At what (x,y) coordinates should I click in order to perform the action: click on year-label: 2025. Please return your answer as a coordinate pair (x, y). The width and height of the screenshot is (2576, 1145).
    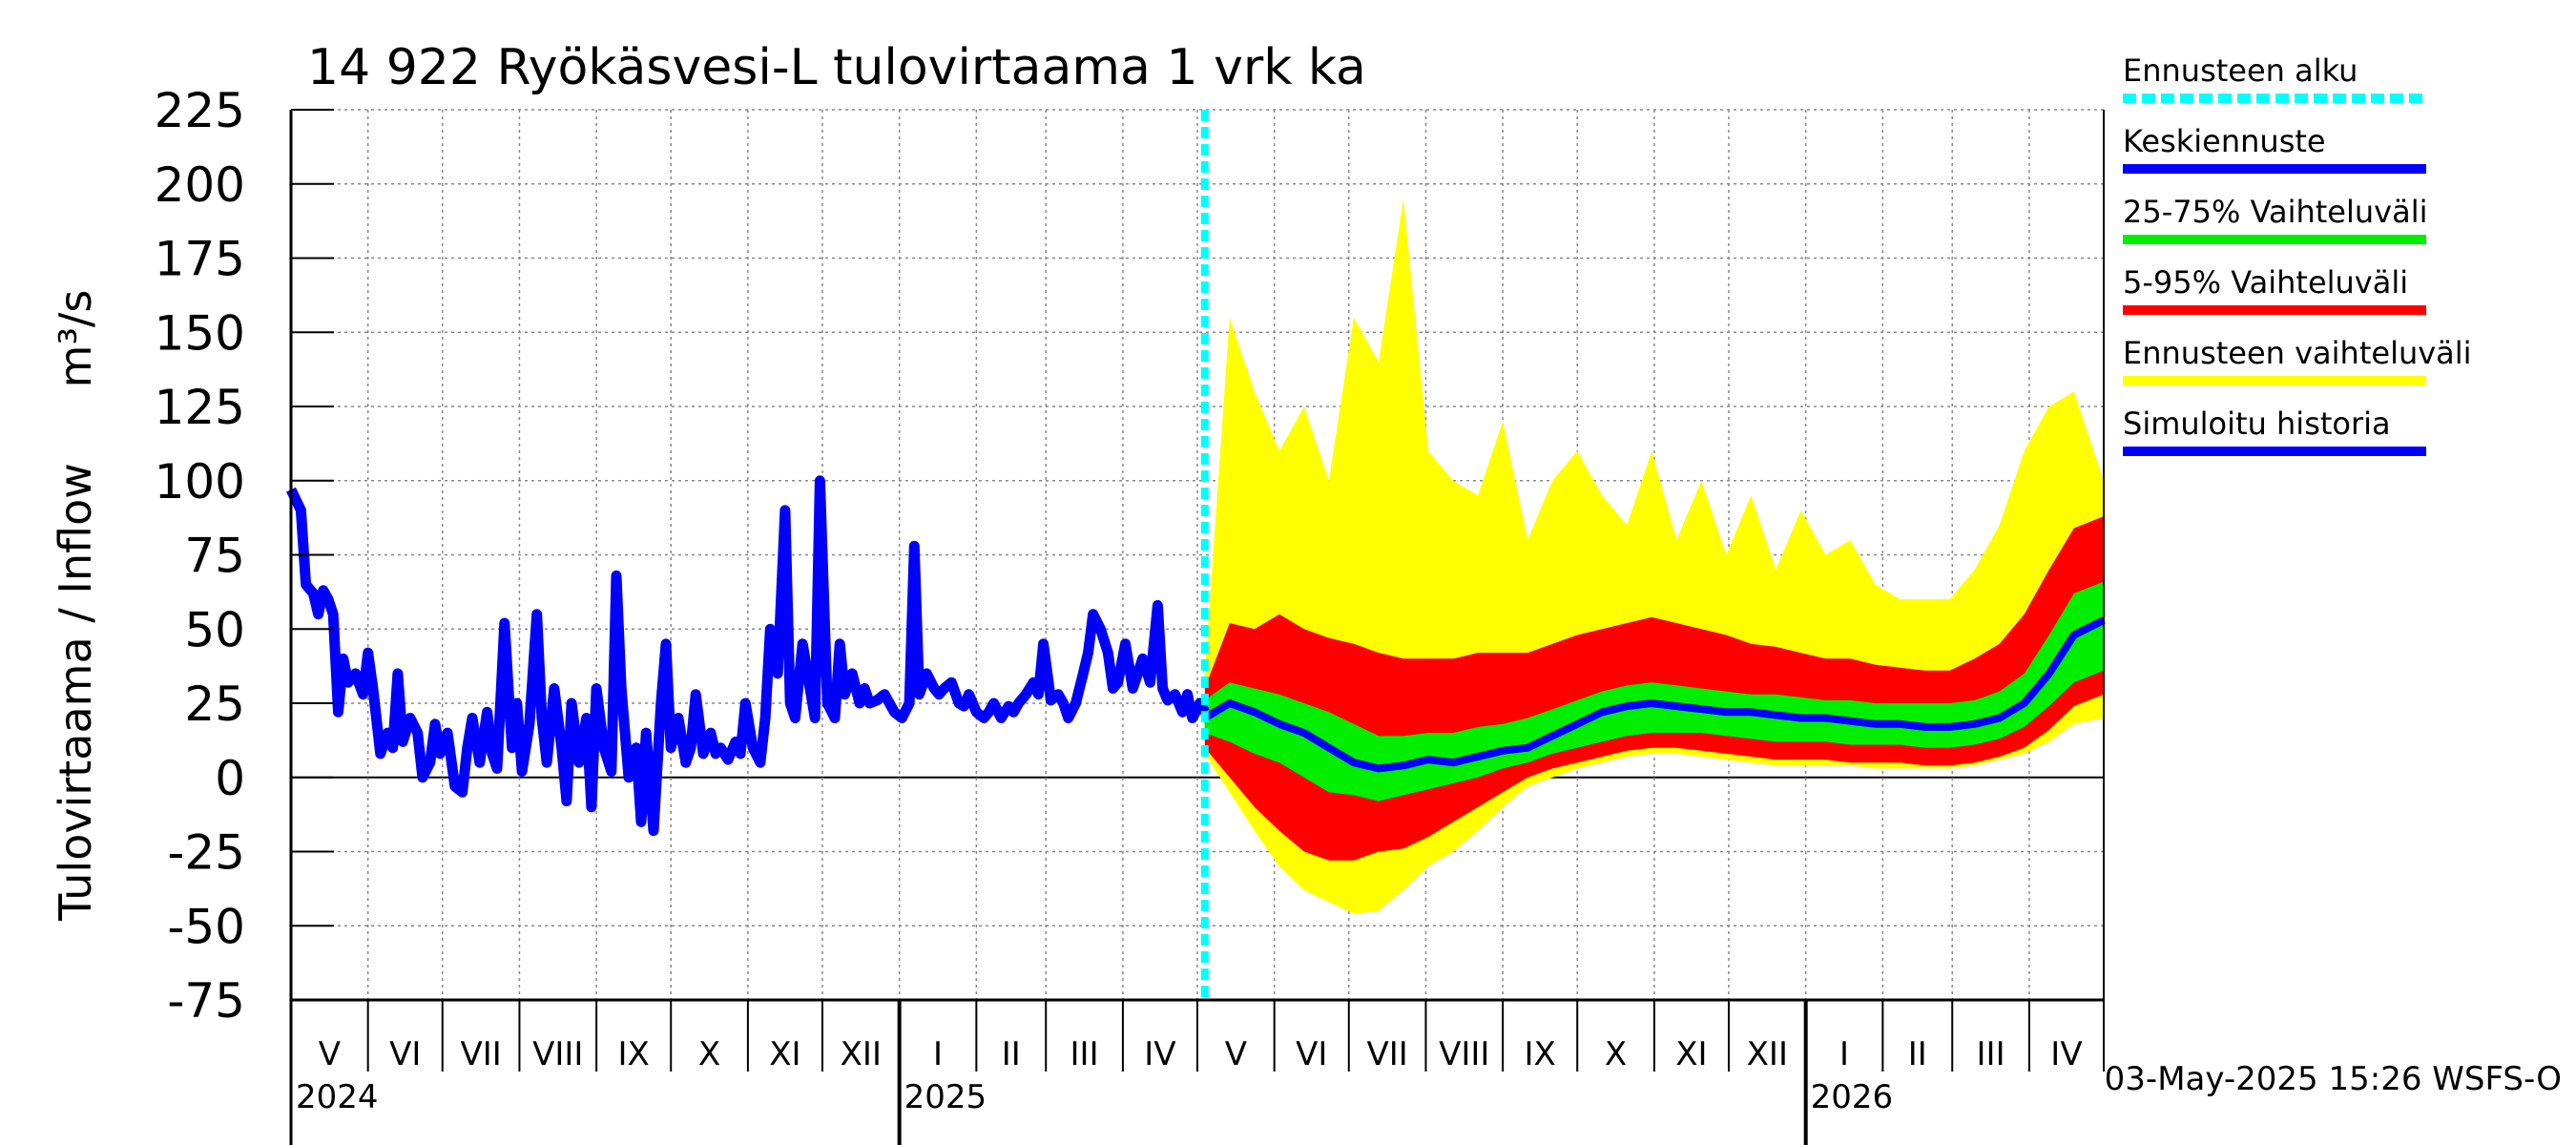
    Looking at the image, I should click on (945, 1097).